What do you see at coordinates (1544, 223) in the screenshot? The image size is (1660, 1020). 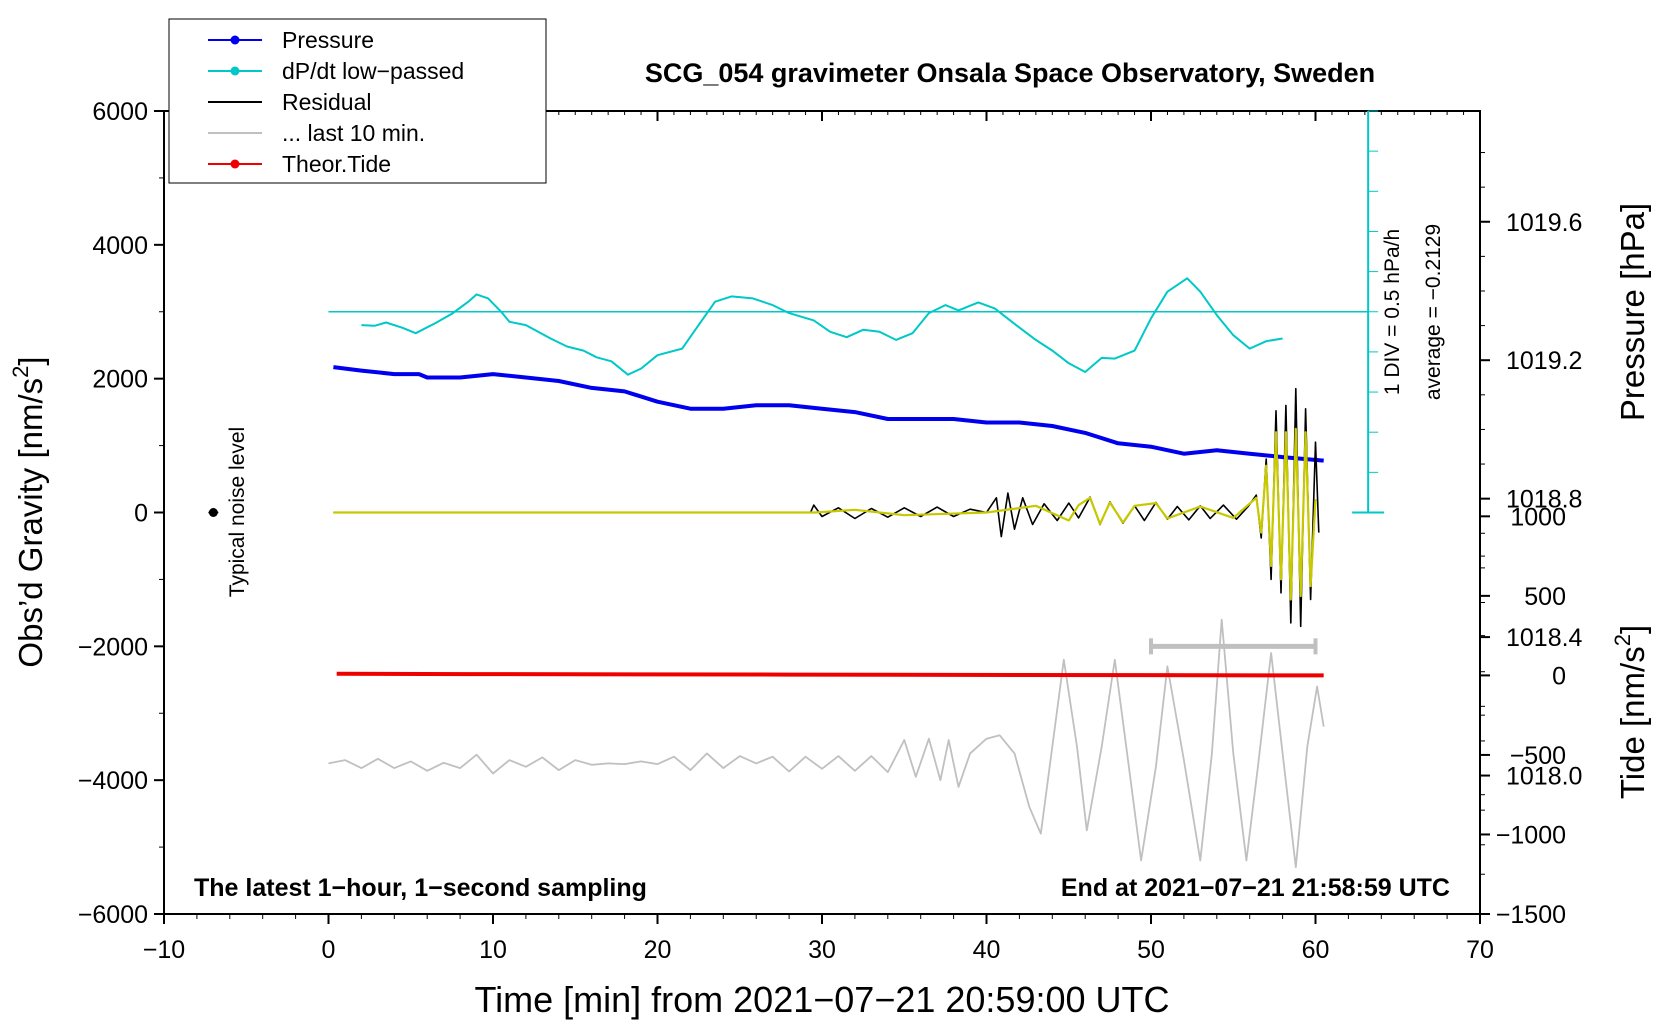 I see `pressure-tick-label: 1019.6` at bounding box center [1544, 223].